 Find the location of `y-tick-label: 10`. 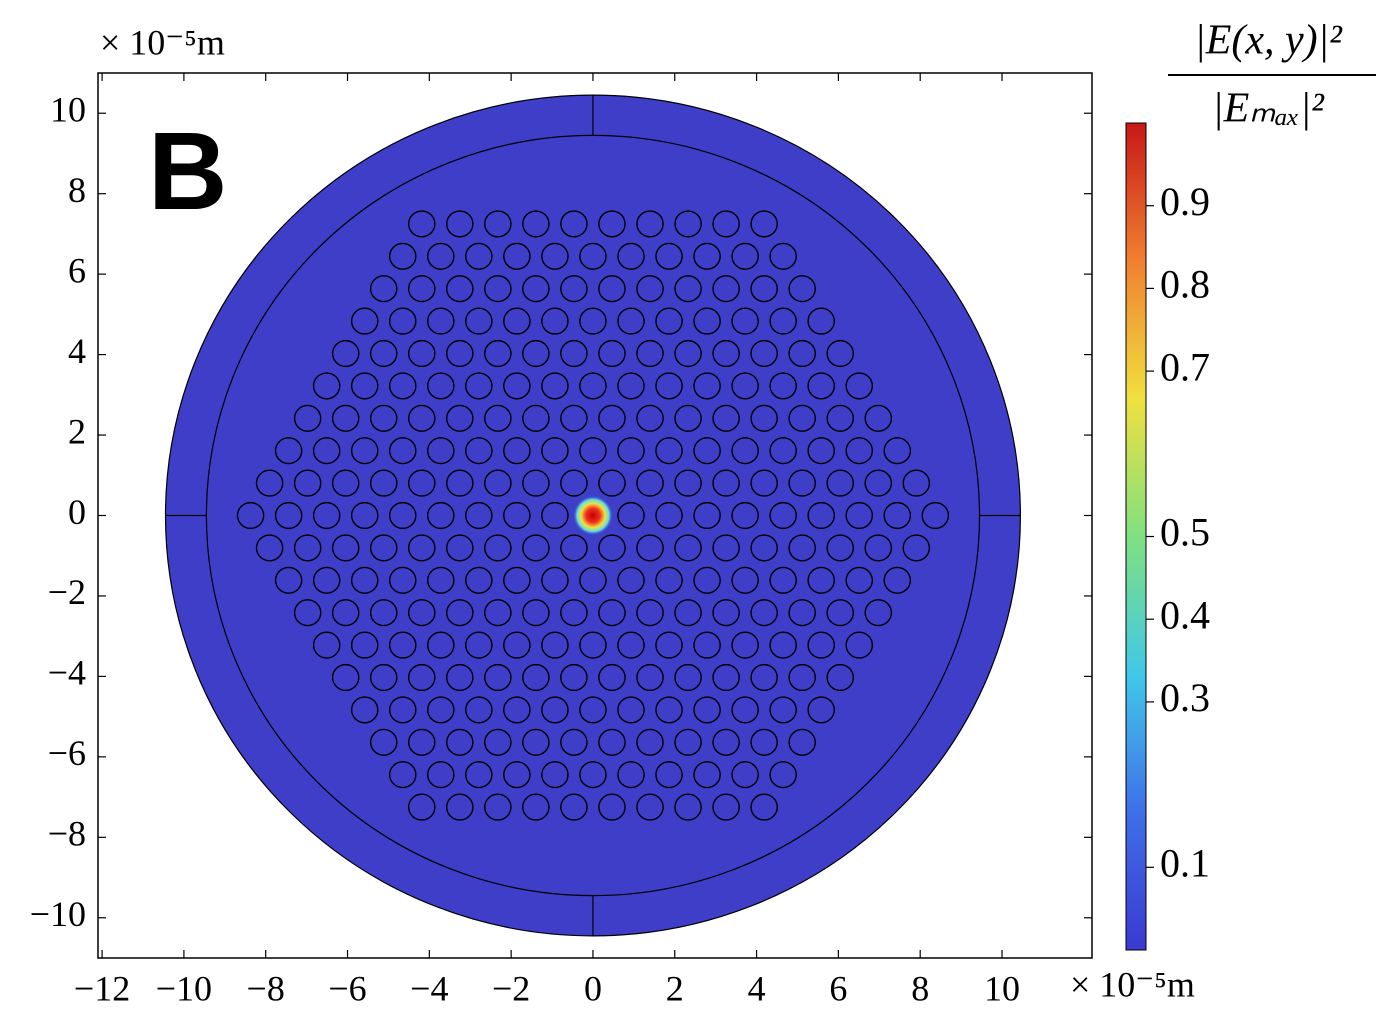

y-tick-label: 10 is located at coordinates (68, 109).